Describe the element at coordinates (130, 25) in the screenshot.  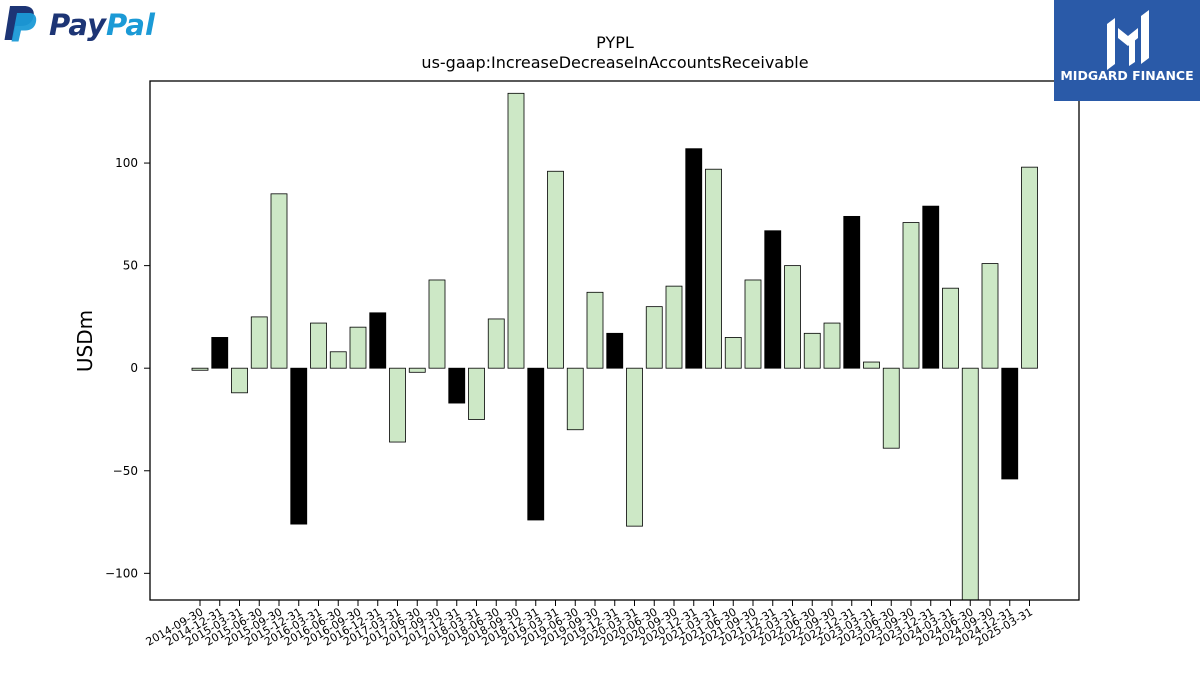
I see `brand-pal: Pal` at that location.